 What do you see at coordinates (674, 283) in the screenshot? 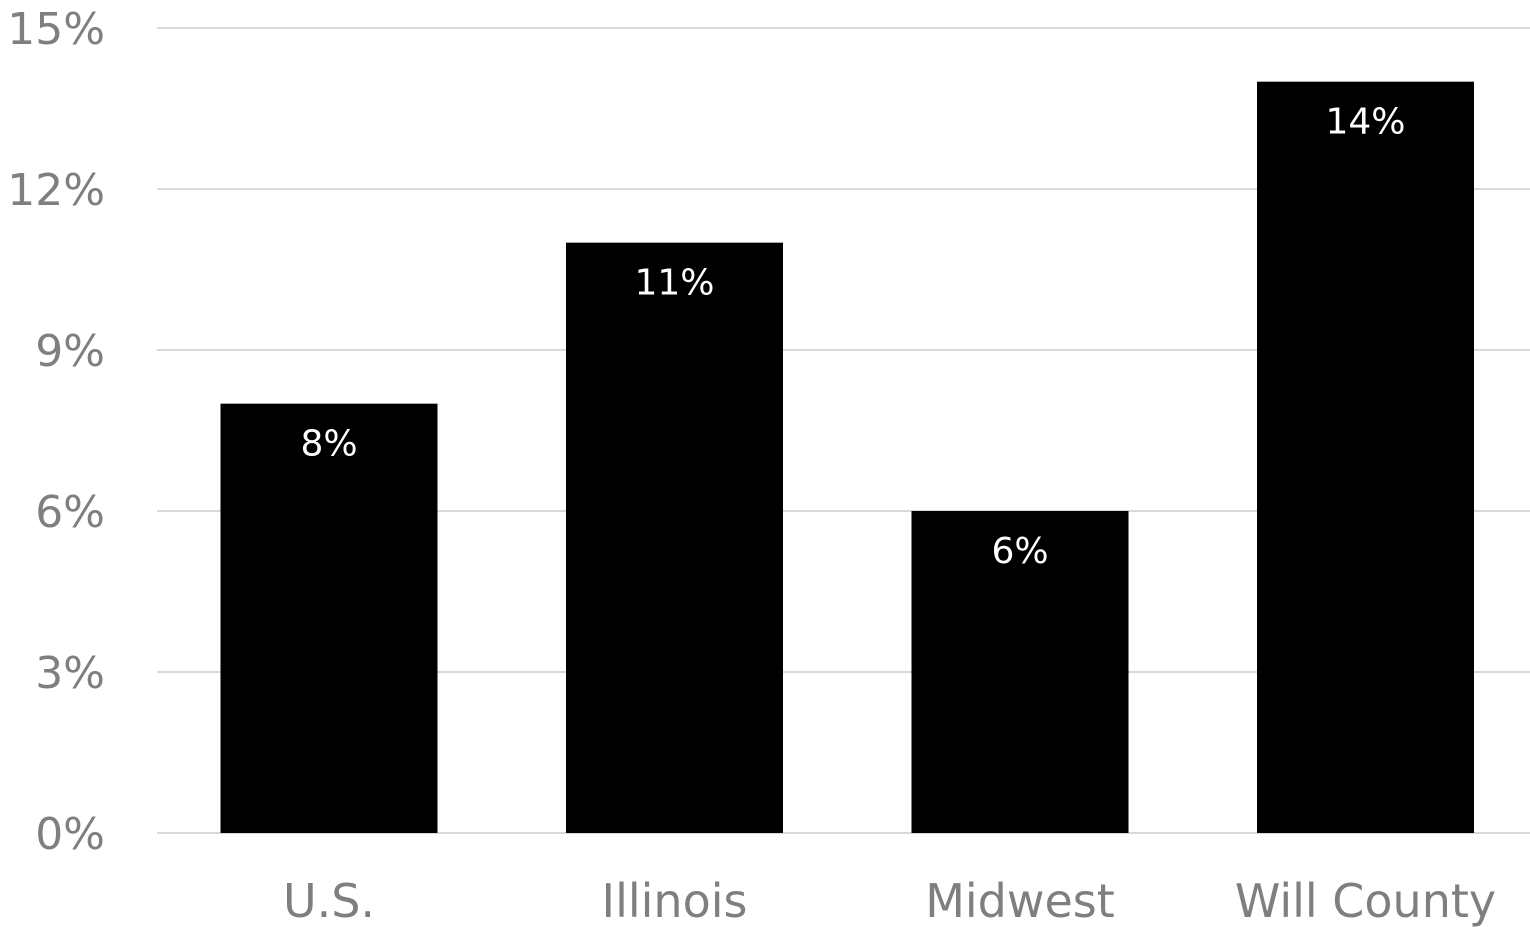
I see `bar-value-label: 11%` at bounding box center [674, 283].